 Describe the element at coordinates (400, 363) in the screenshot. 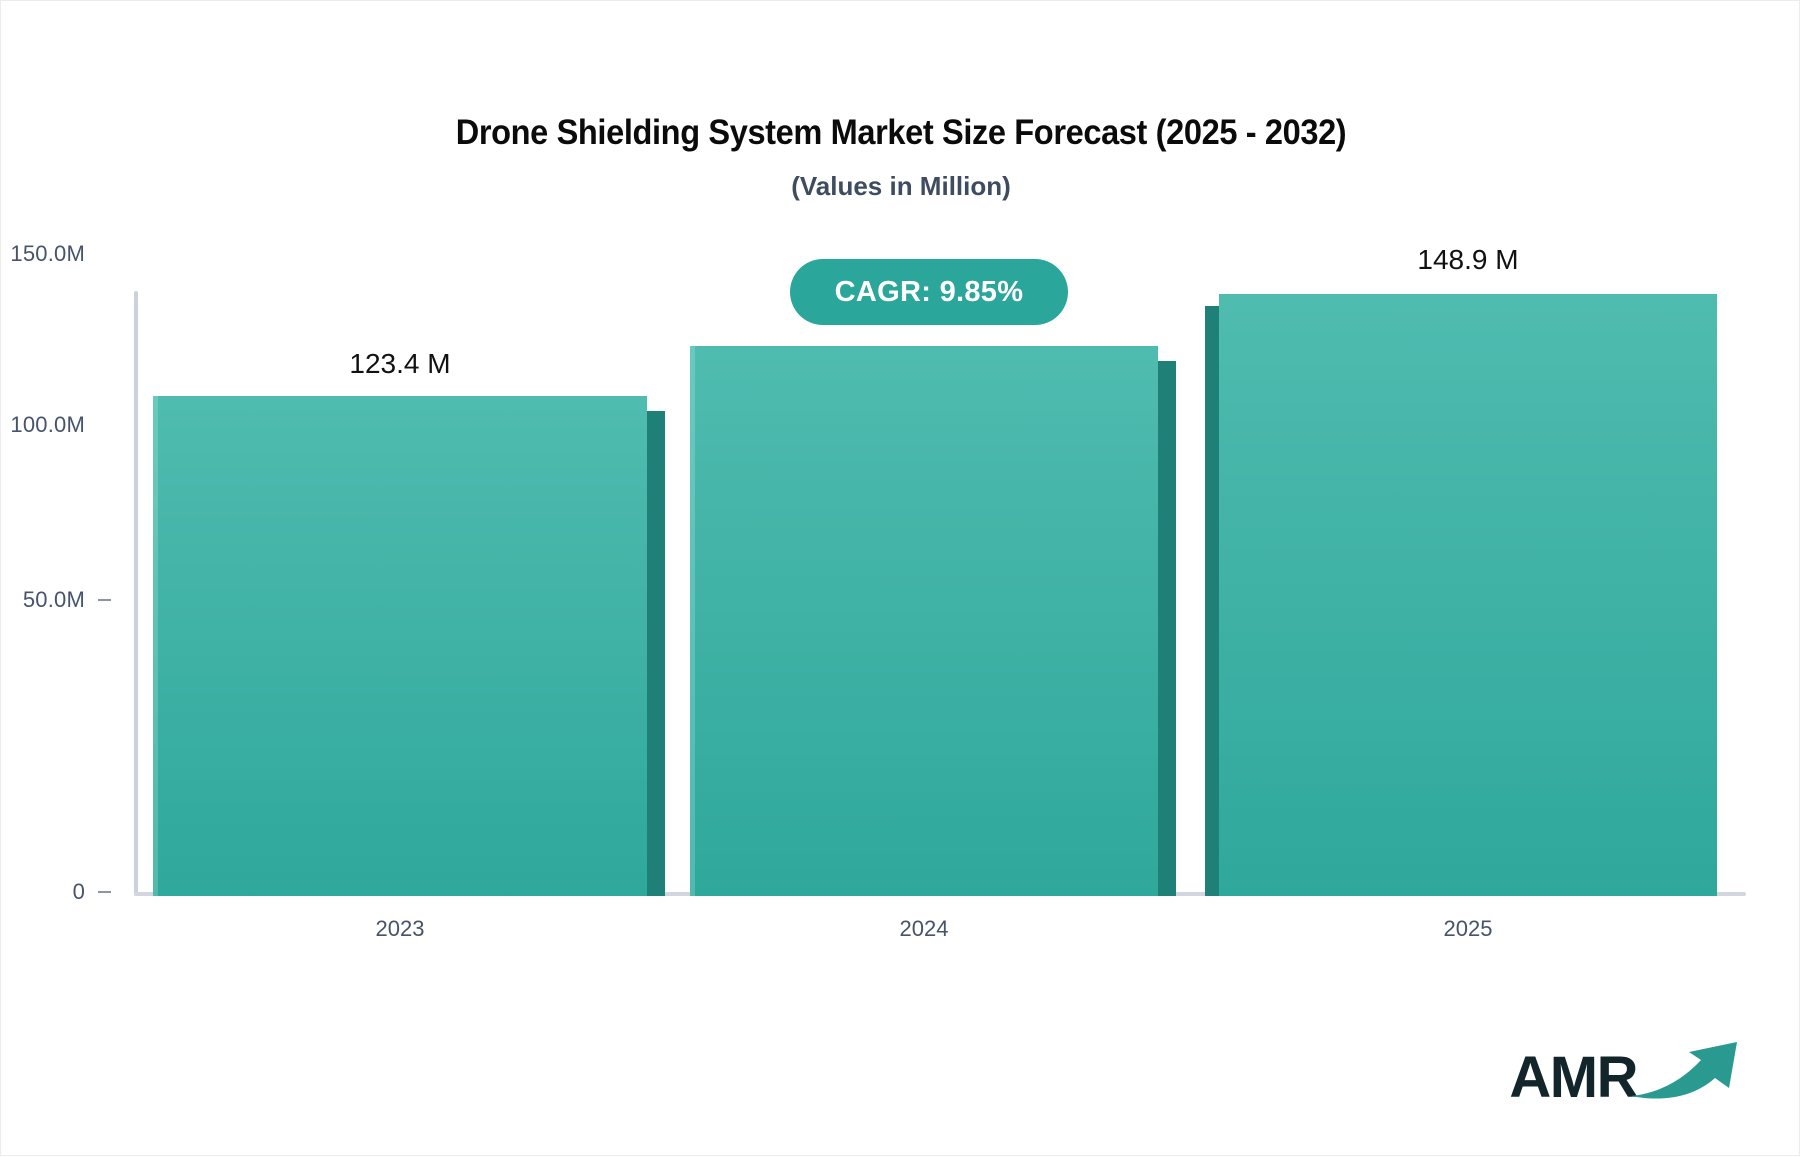

I see `bar-value-label: 123.4 M` at that location.